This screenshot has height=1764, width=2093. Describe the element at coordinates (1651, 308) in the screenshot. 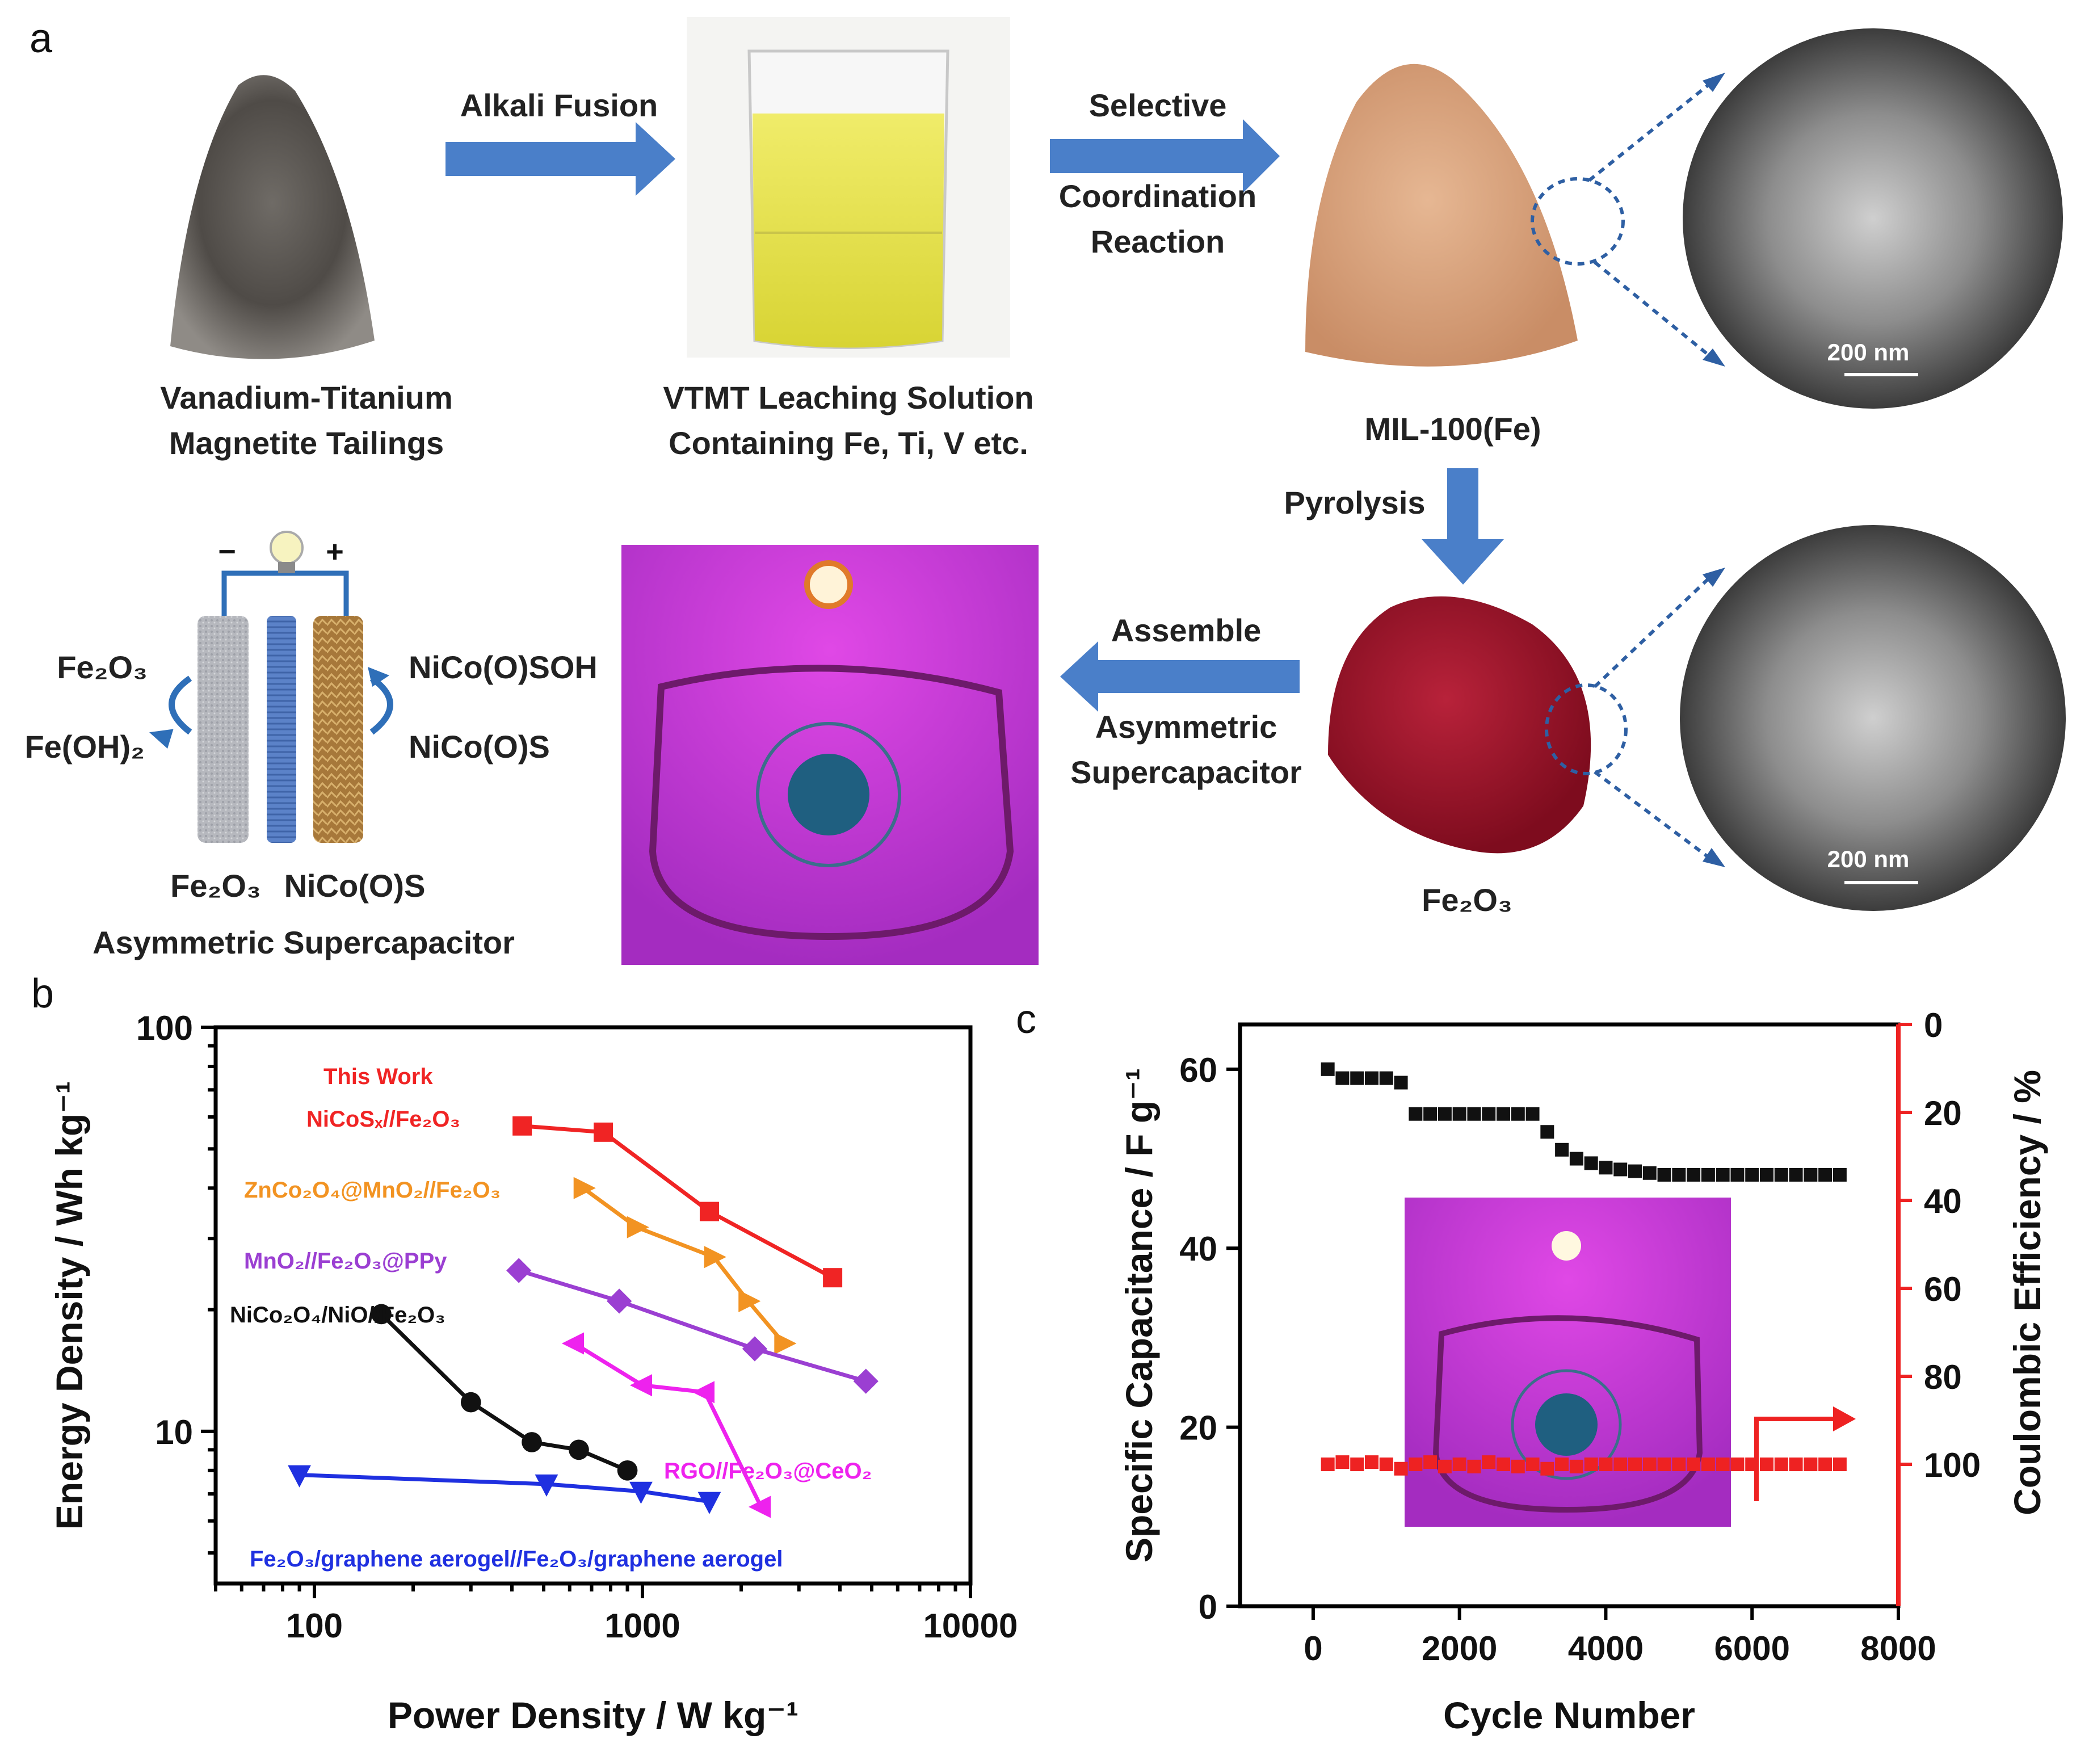

I see `mof-dotted-line-bottom` at that location.